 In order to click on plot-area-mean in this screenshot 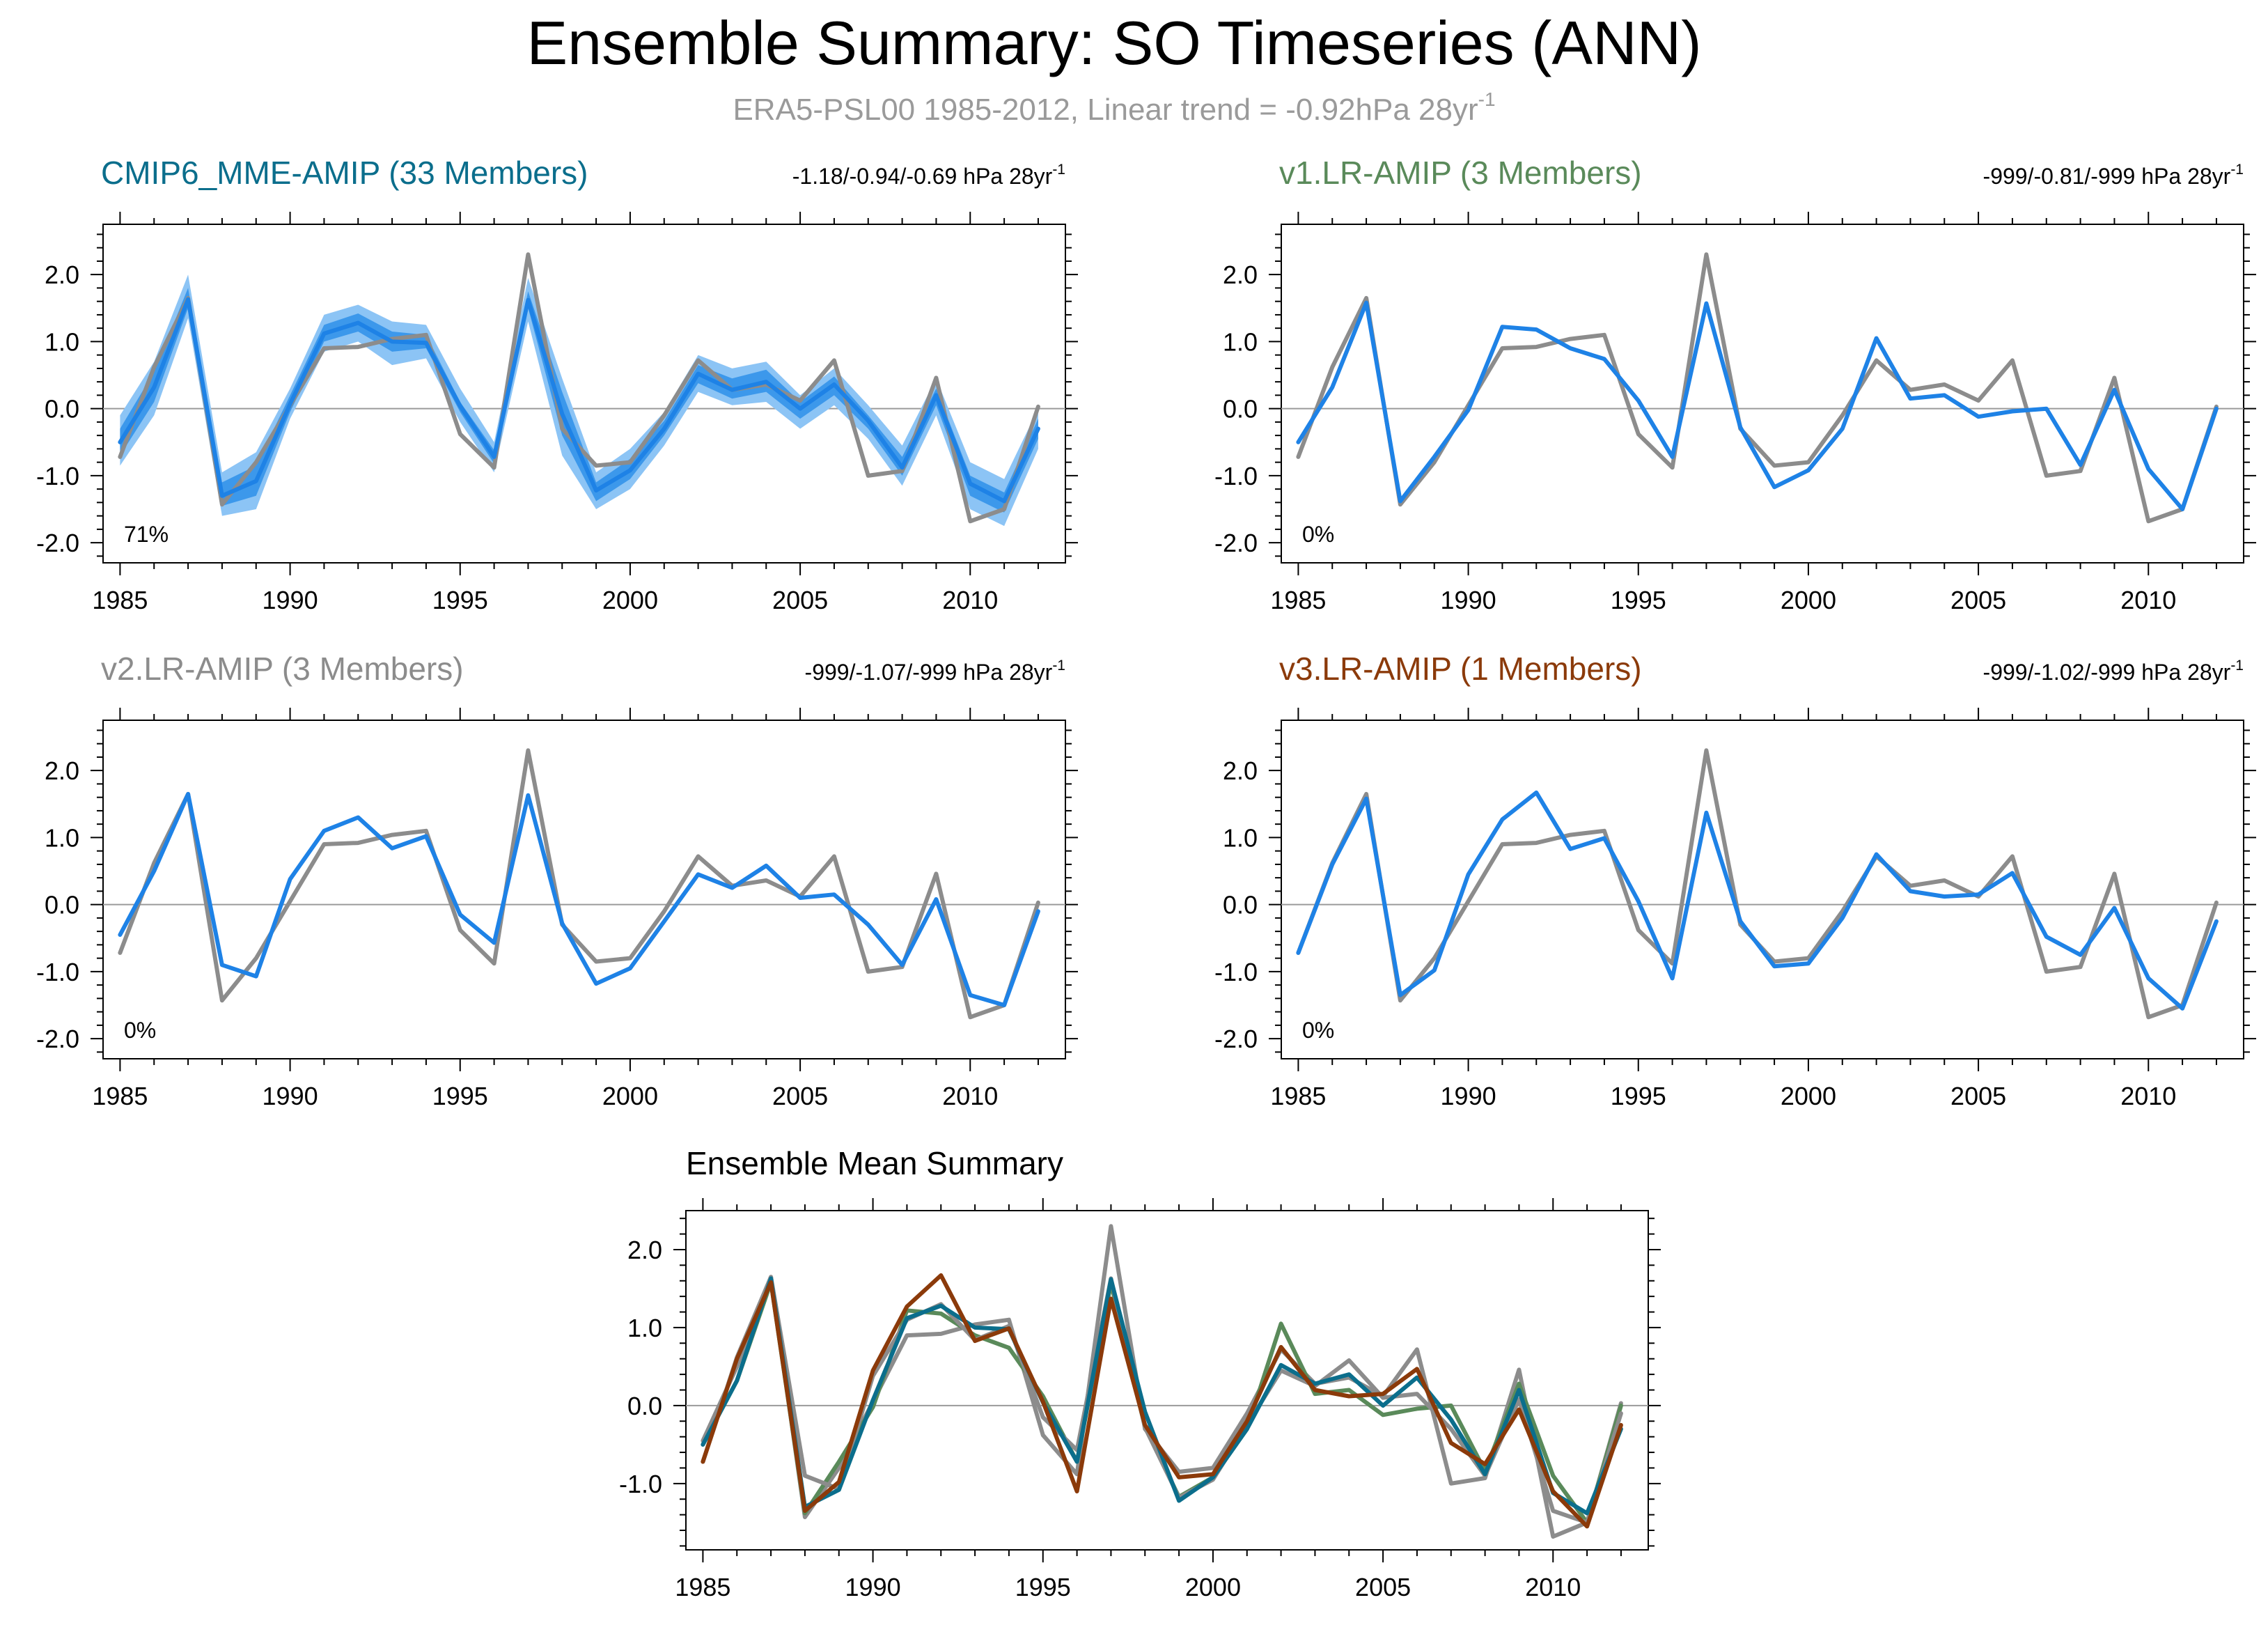, I will do `click(1162, 1381)`.